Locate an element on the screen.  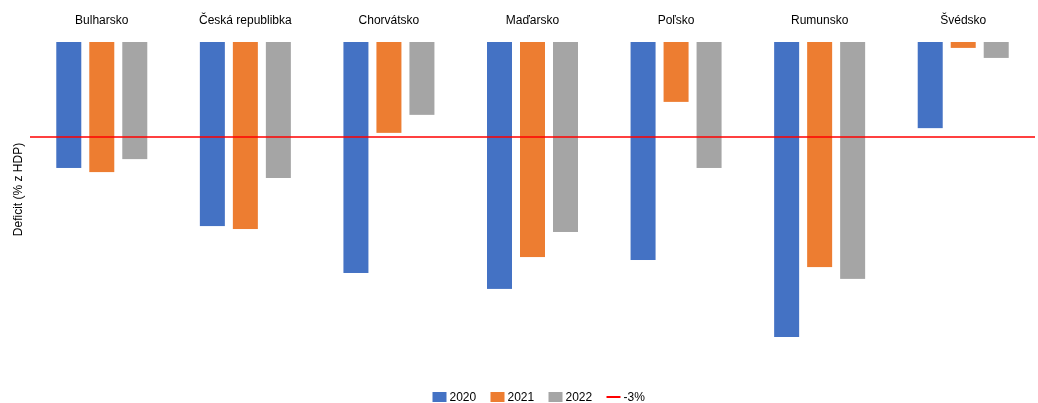
x-tick-label: Česká republibka is located at coordinates (246, 20).